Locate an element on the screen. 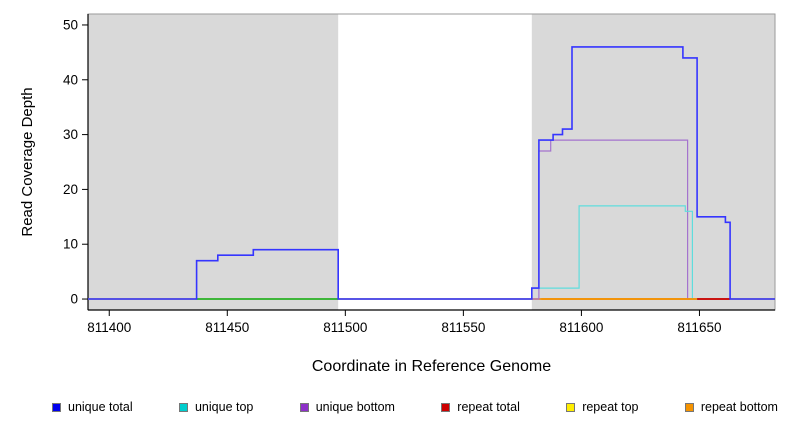  y-tick-label: 50 is located at coordinates (70, 24).